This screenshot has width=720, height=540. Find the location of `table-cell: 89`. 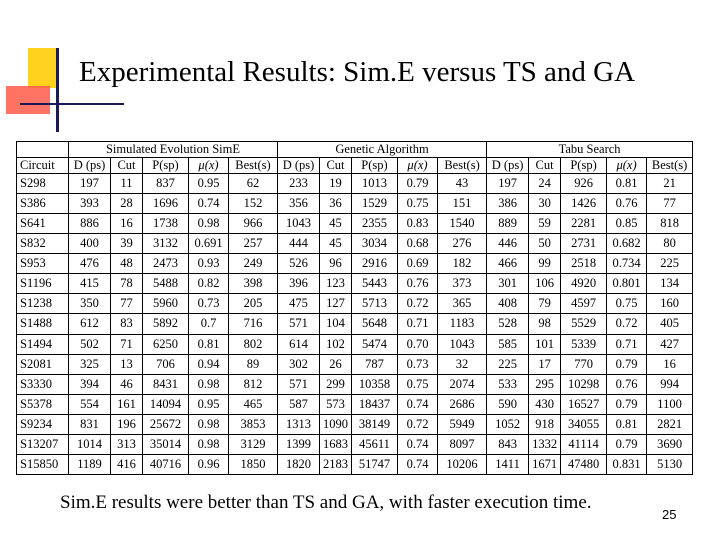

table-cell: 89 is located at coordinates (253, 364).